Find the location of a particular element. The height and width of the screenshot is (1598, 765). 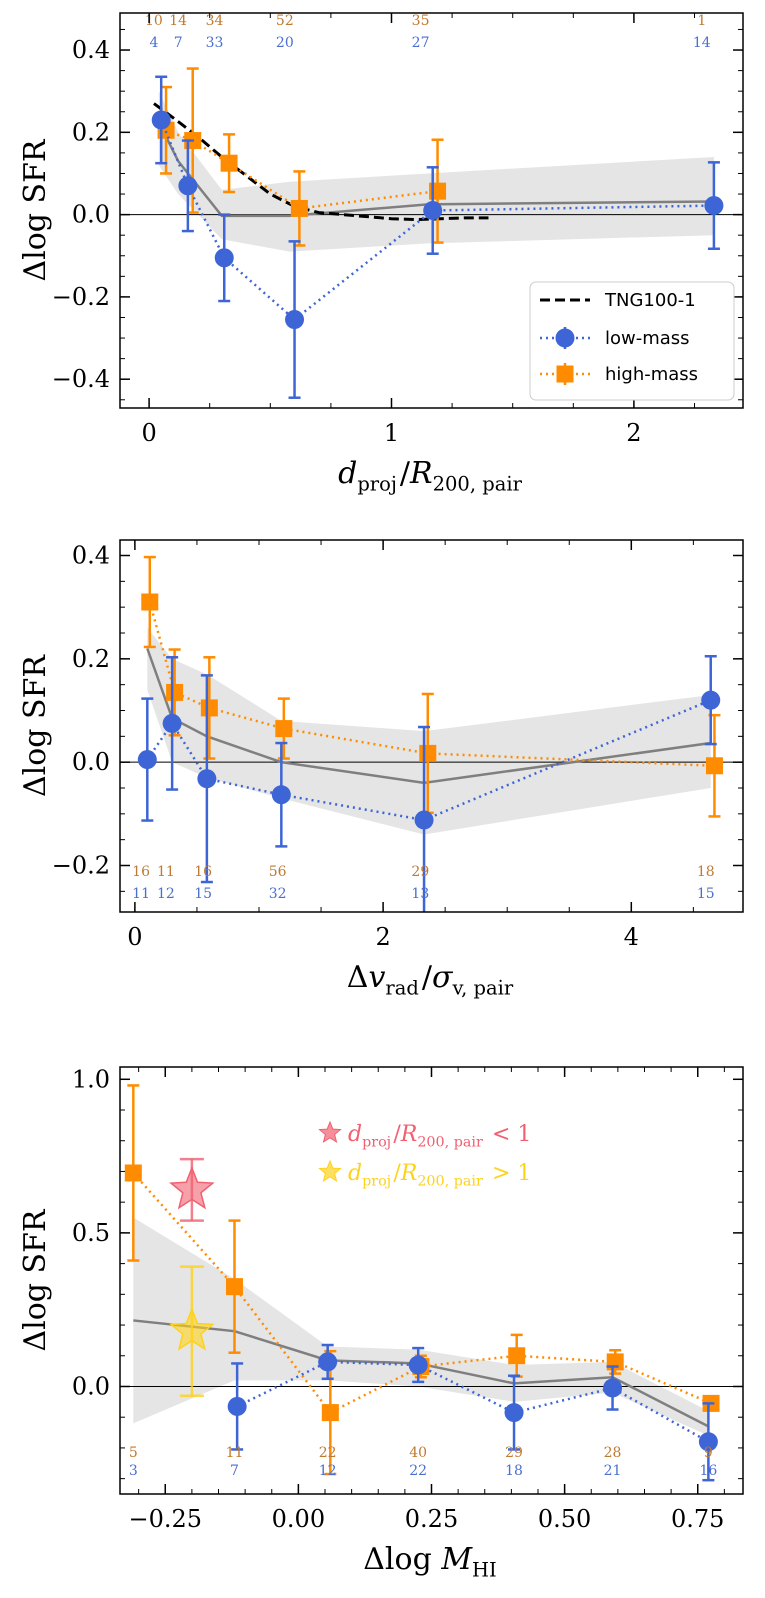

count-high-label: 14 is located at coordinates (178, 21).